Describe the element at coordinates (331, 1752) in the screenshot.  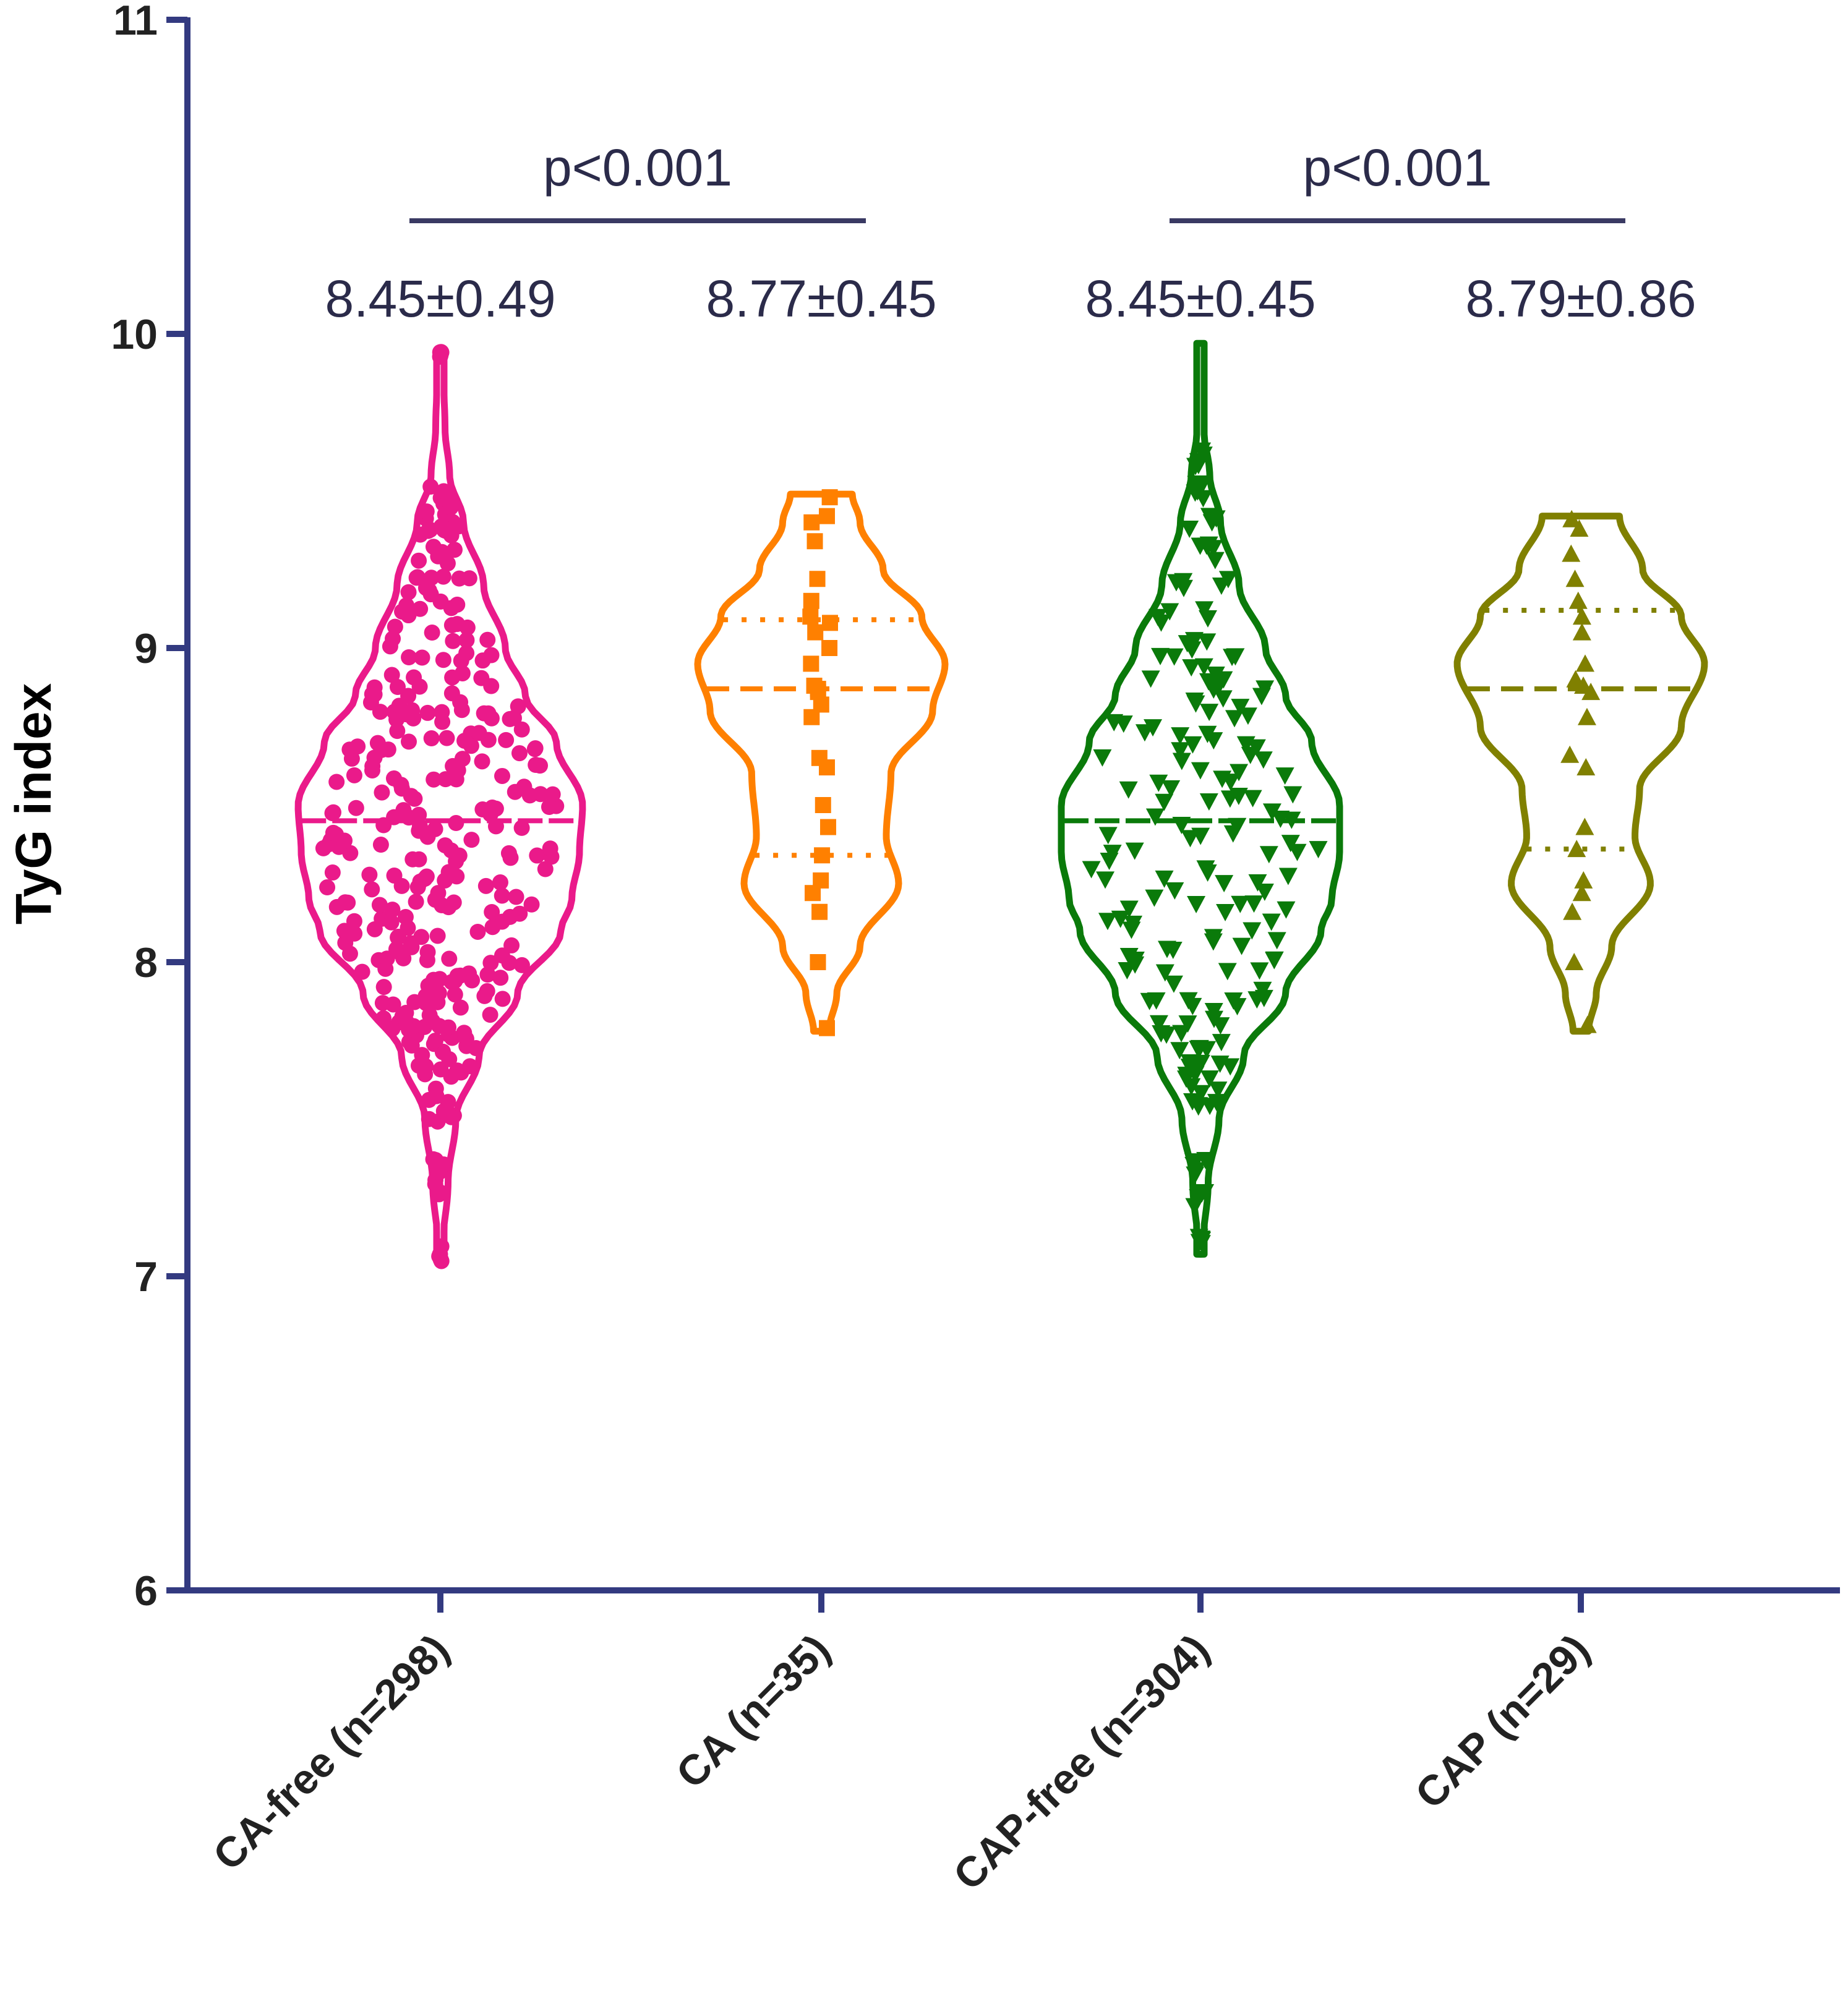
I see `x-category-label: CA-free (n=298)` at that location.